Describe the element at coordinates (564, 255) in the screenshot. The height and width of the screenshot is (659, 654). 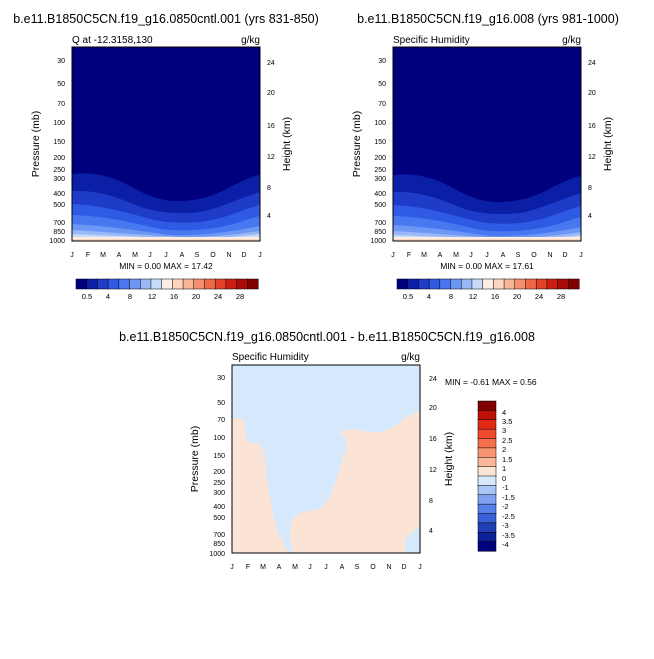
I see `panel-2-xtick-11: D` at that location.